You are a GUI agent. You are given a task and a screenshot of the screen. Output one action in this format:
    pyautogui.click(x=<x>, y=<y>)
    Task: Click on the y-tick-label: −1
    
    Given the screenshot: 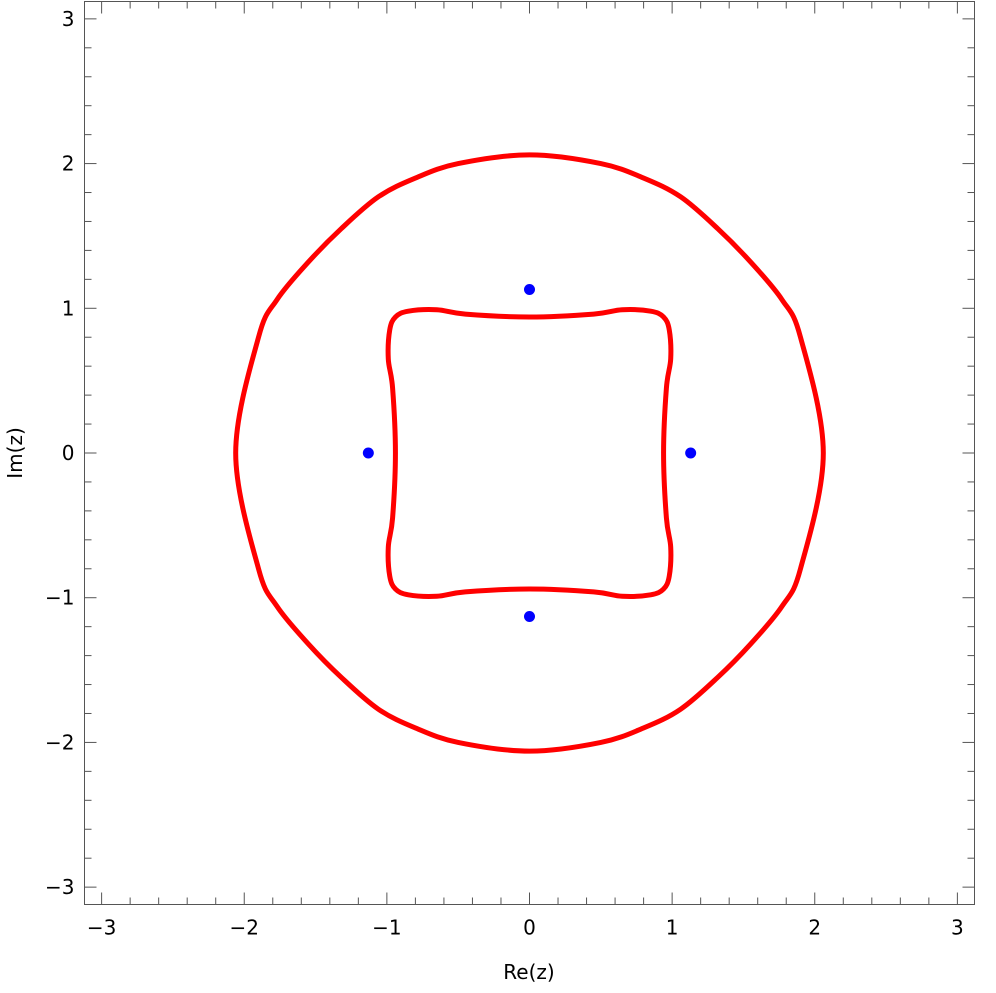 What is the action you would take?
    pyautogui.click(x=59, y=598)
    